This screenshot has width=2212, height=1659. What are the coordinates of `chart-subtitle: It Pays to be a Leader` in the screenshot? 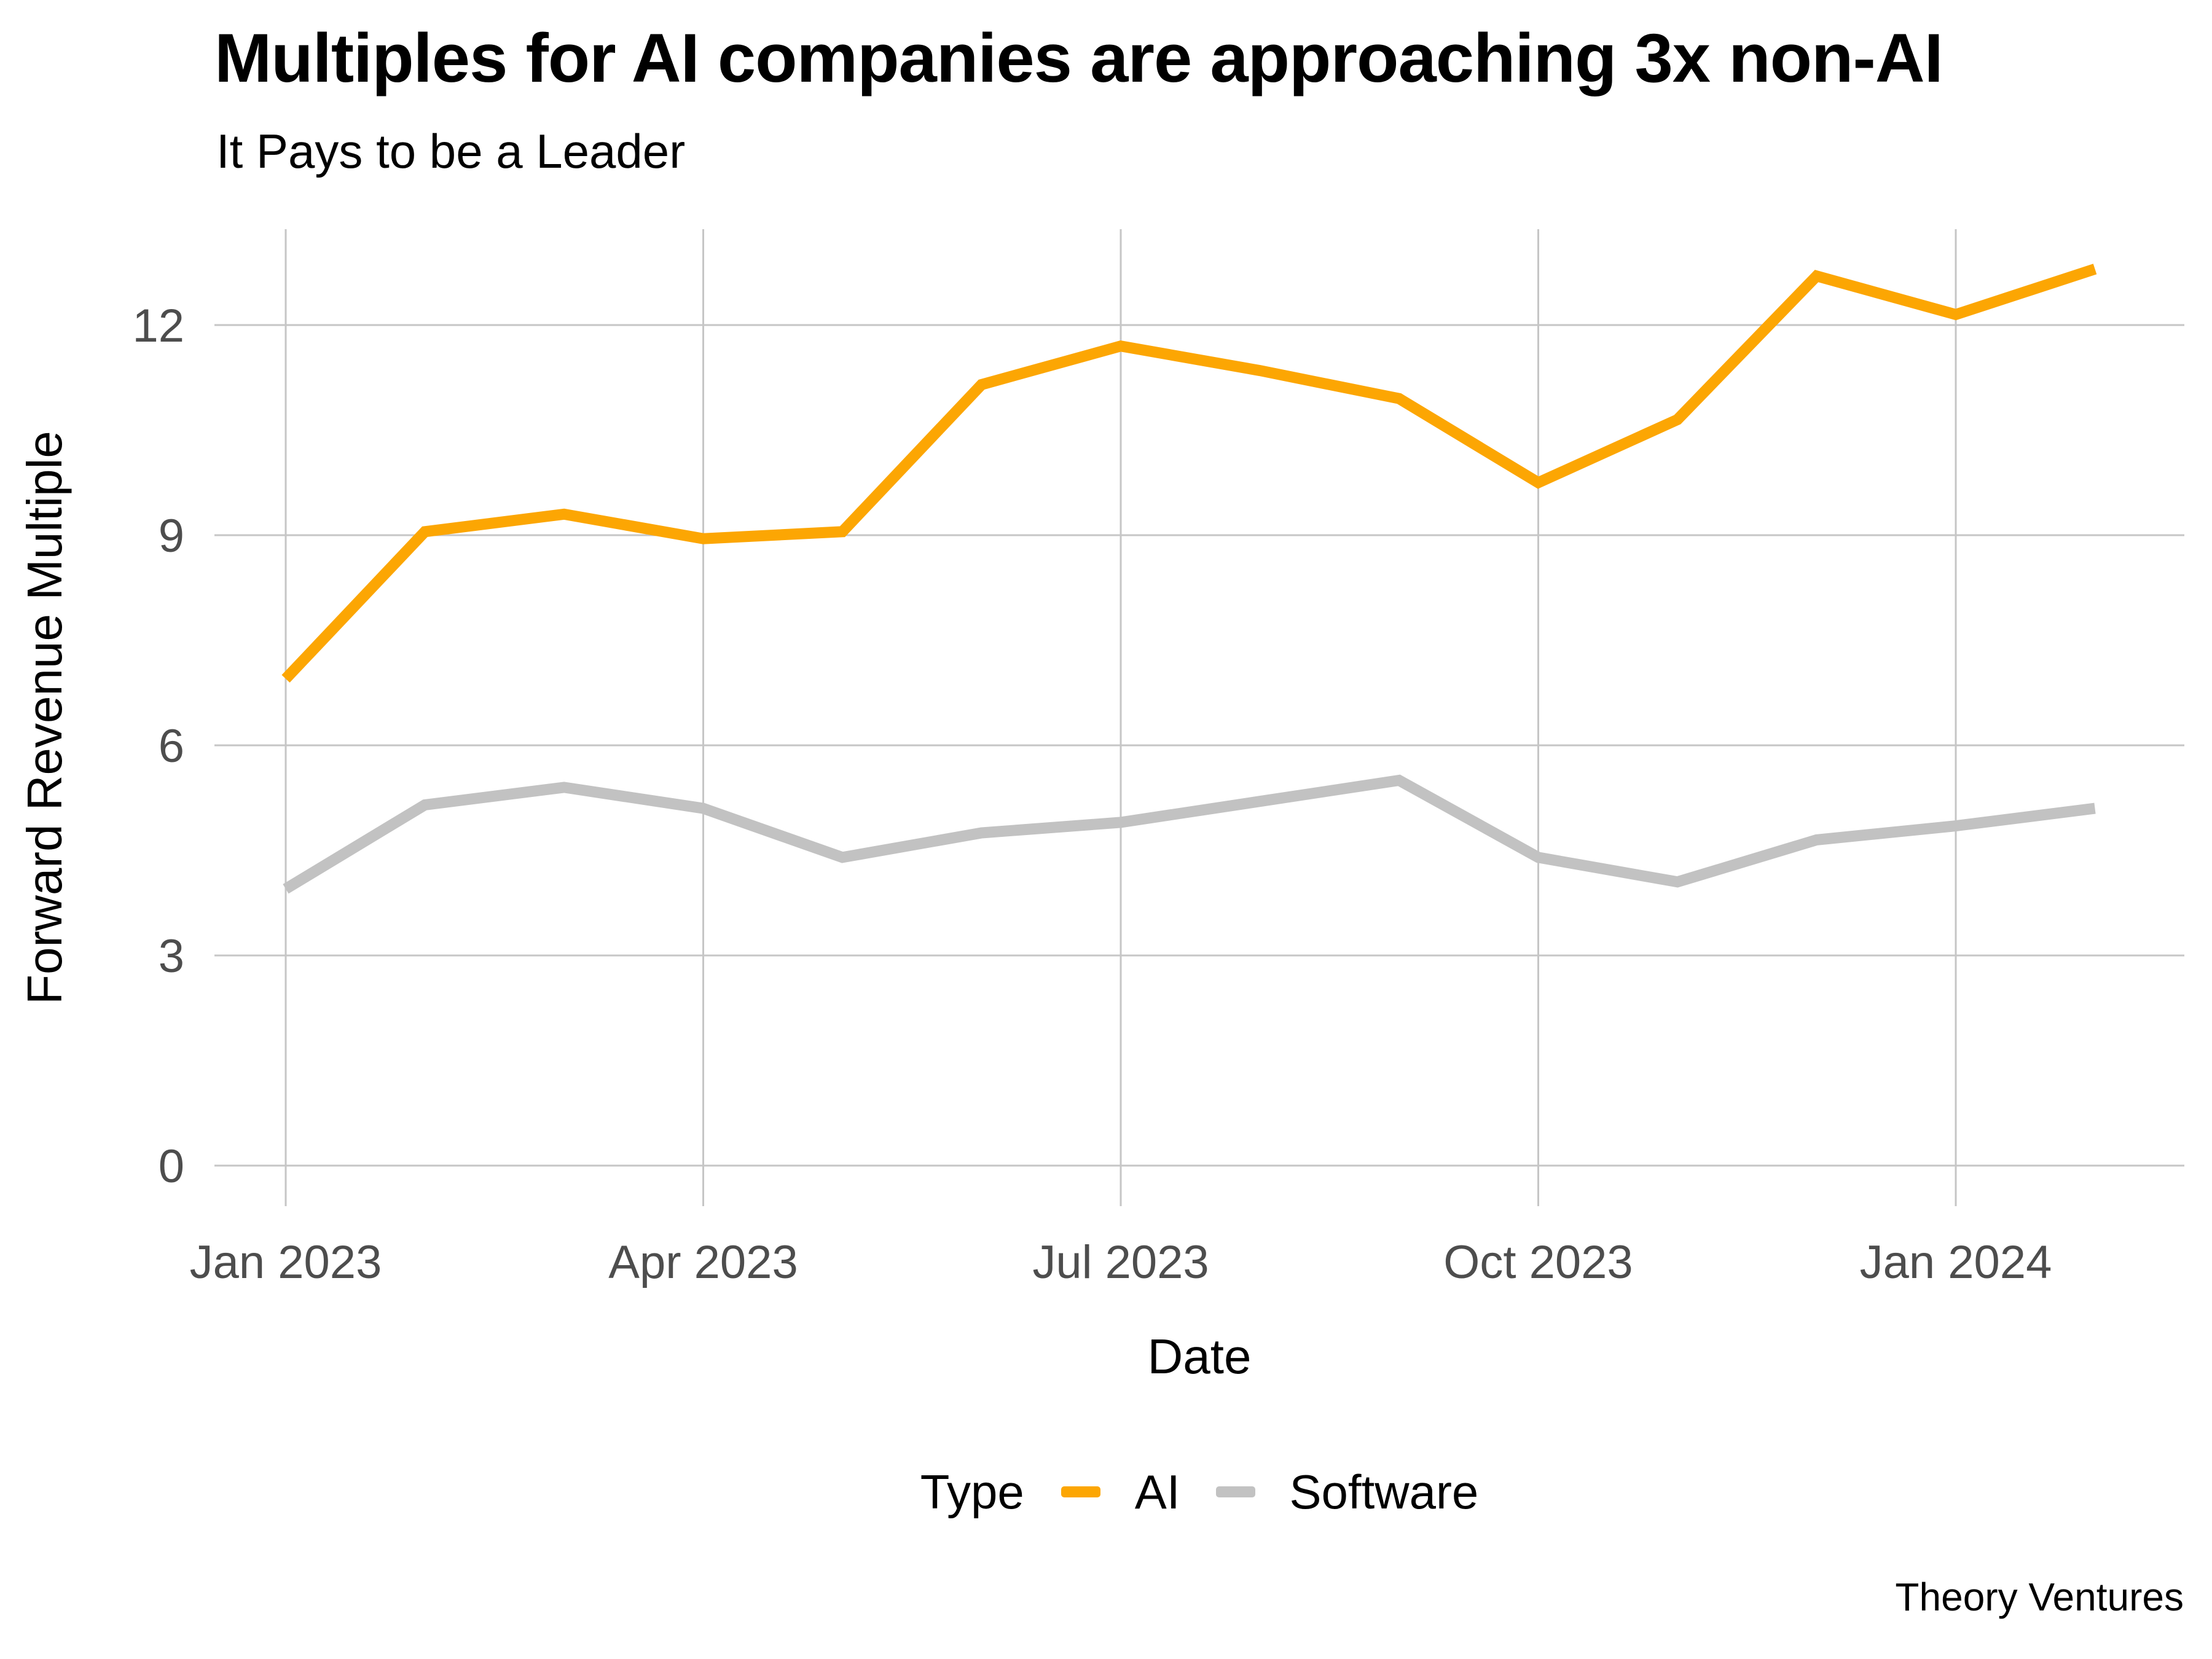 It's located at (451, 151).